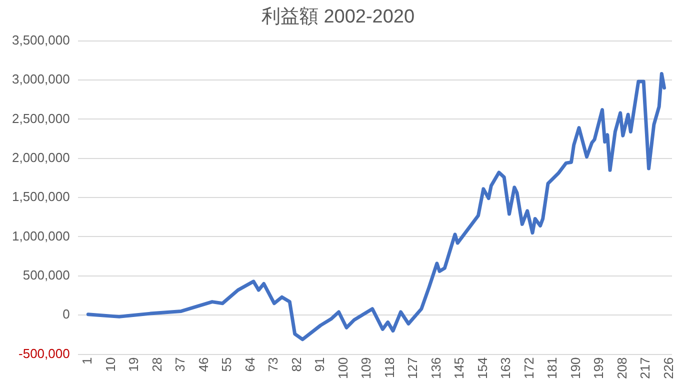 This screenshot has height=388, width=690. Describe the element at coordinates (552, 368) in the screenshot. I see `x-tick-label: 181` at that location.